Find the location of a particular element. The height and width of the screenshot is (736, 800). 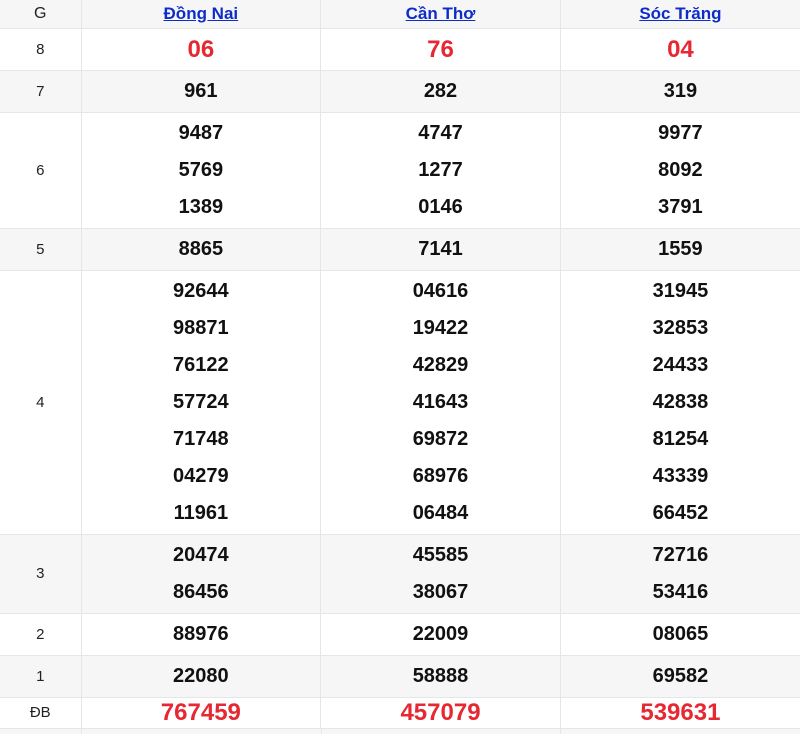

prize-number: 88976 is located at coordinates (201, 633).